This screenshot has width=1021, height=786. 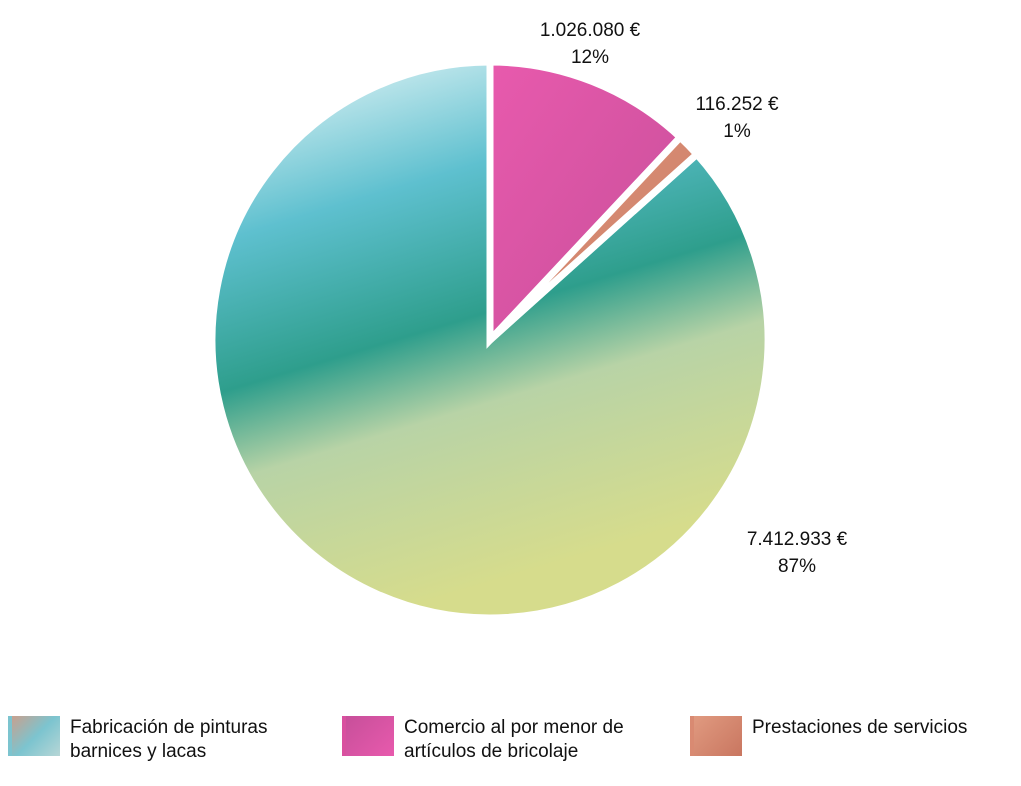 What do you see at coordinates (737, 104) in the screenshot?
I see `value-label: 116.252 €` at bounding box center [737, 104].